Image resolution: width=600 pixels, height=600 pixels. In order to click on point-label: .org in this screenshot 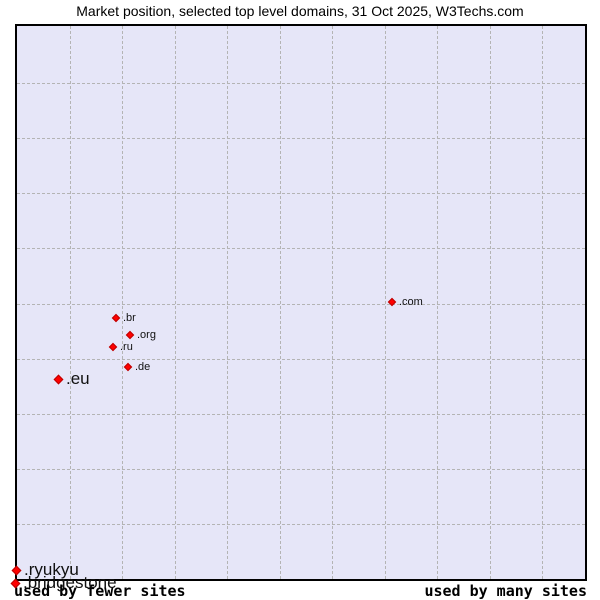, I will do `click(146, 335)`.